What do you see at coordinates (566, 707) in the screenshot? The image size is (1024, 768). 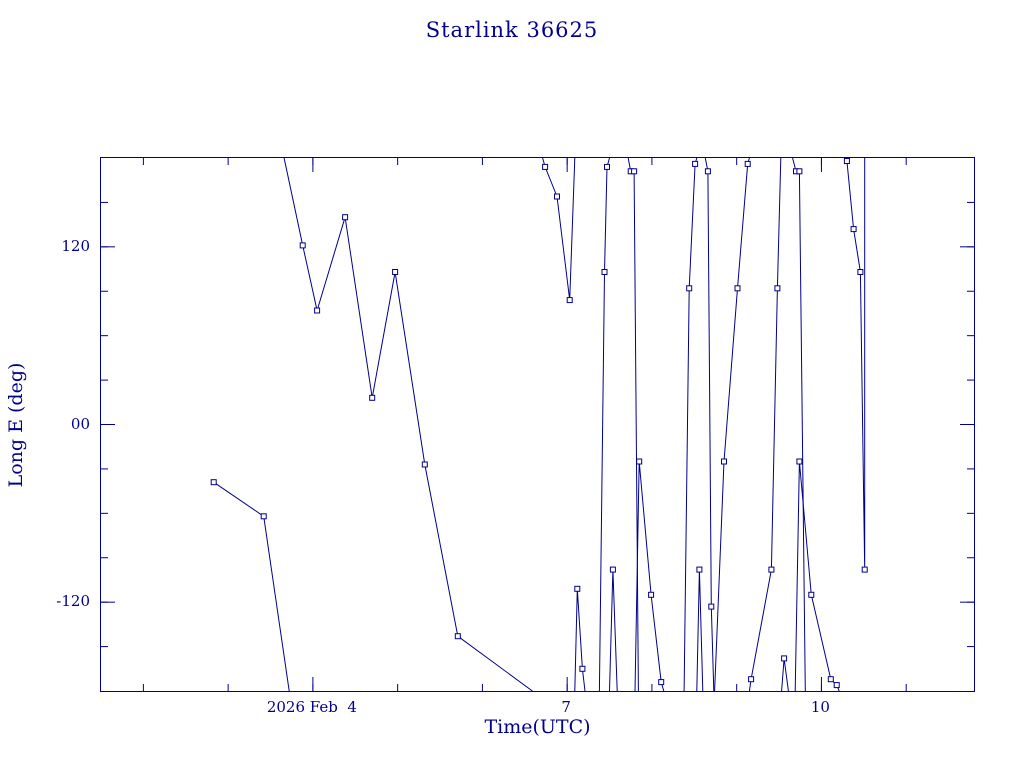 I see `x-tick-label: 7` at bounding box center [566, 707].